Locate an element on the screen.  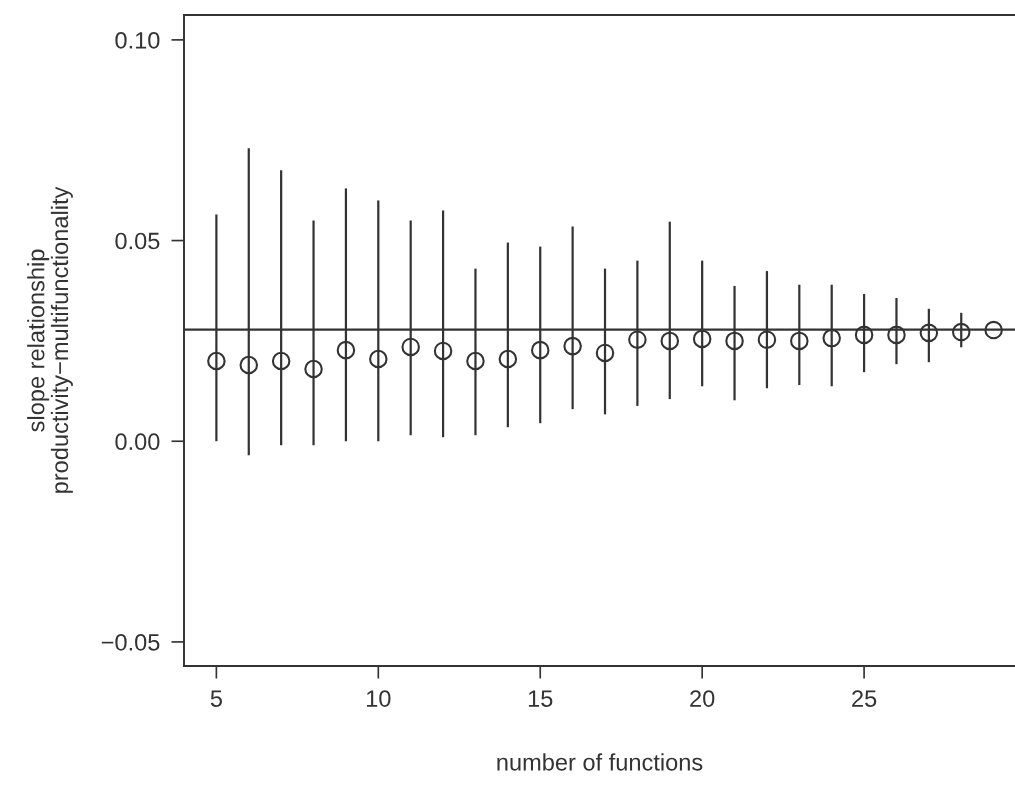
y-tick-label: −0.05 is located at coordinates (130, 642).